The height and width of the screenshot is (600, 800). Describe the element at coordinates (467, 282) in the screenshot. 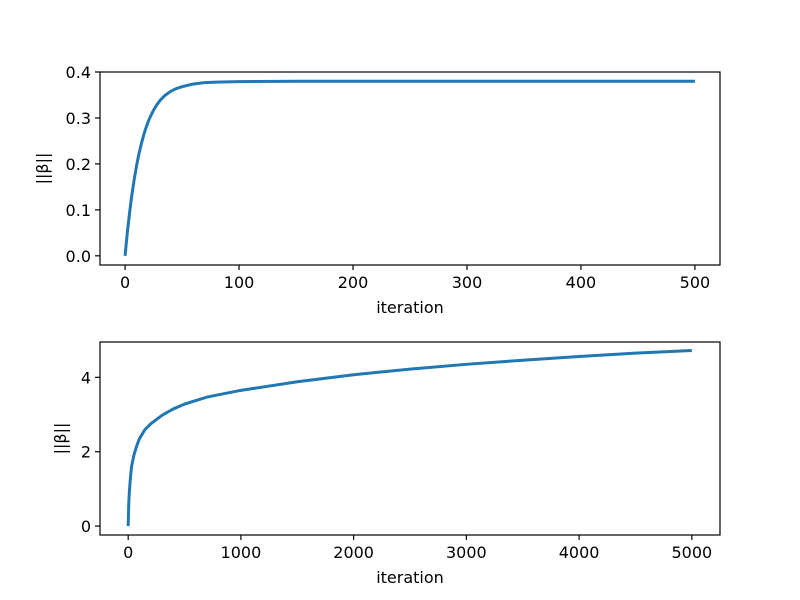

I see `x-tick-label: 300` at that location.